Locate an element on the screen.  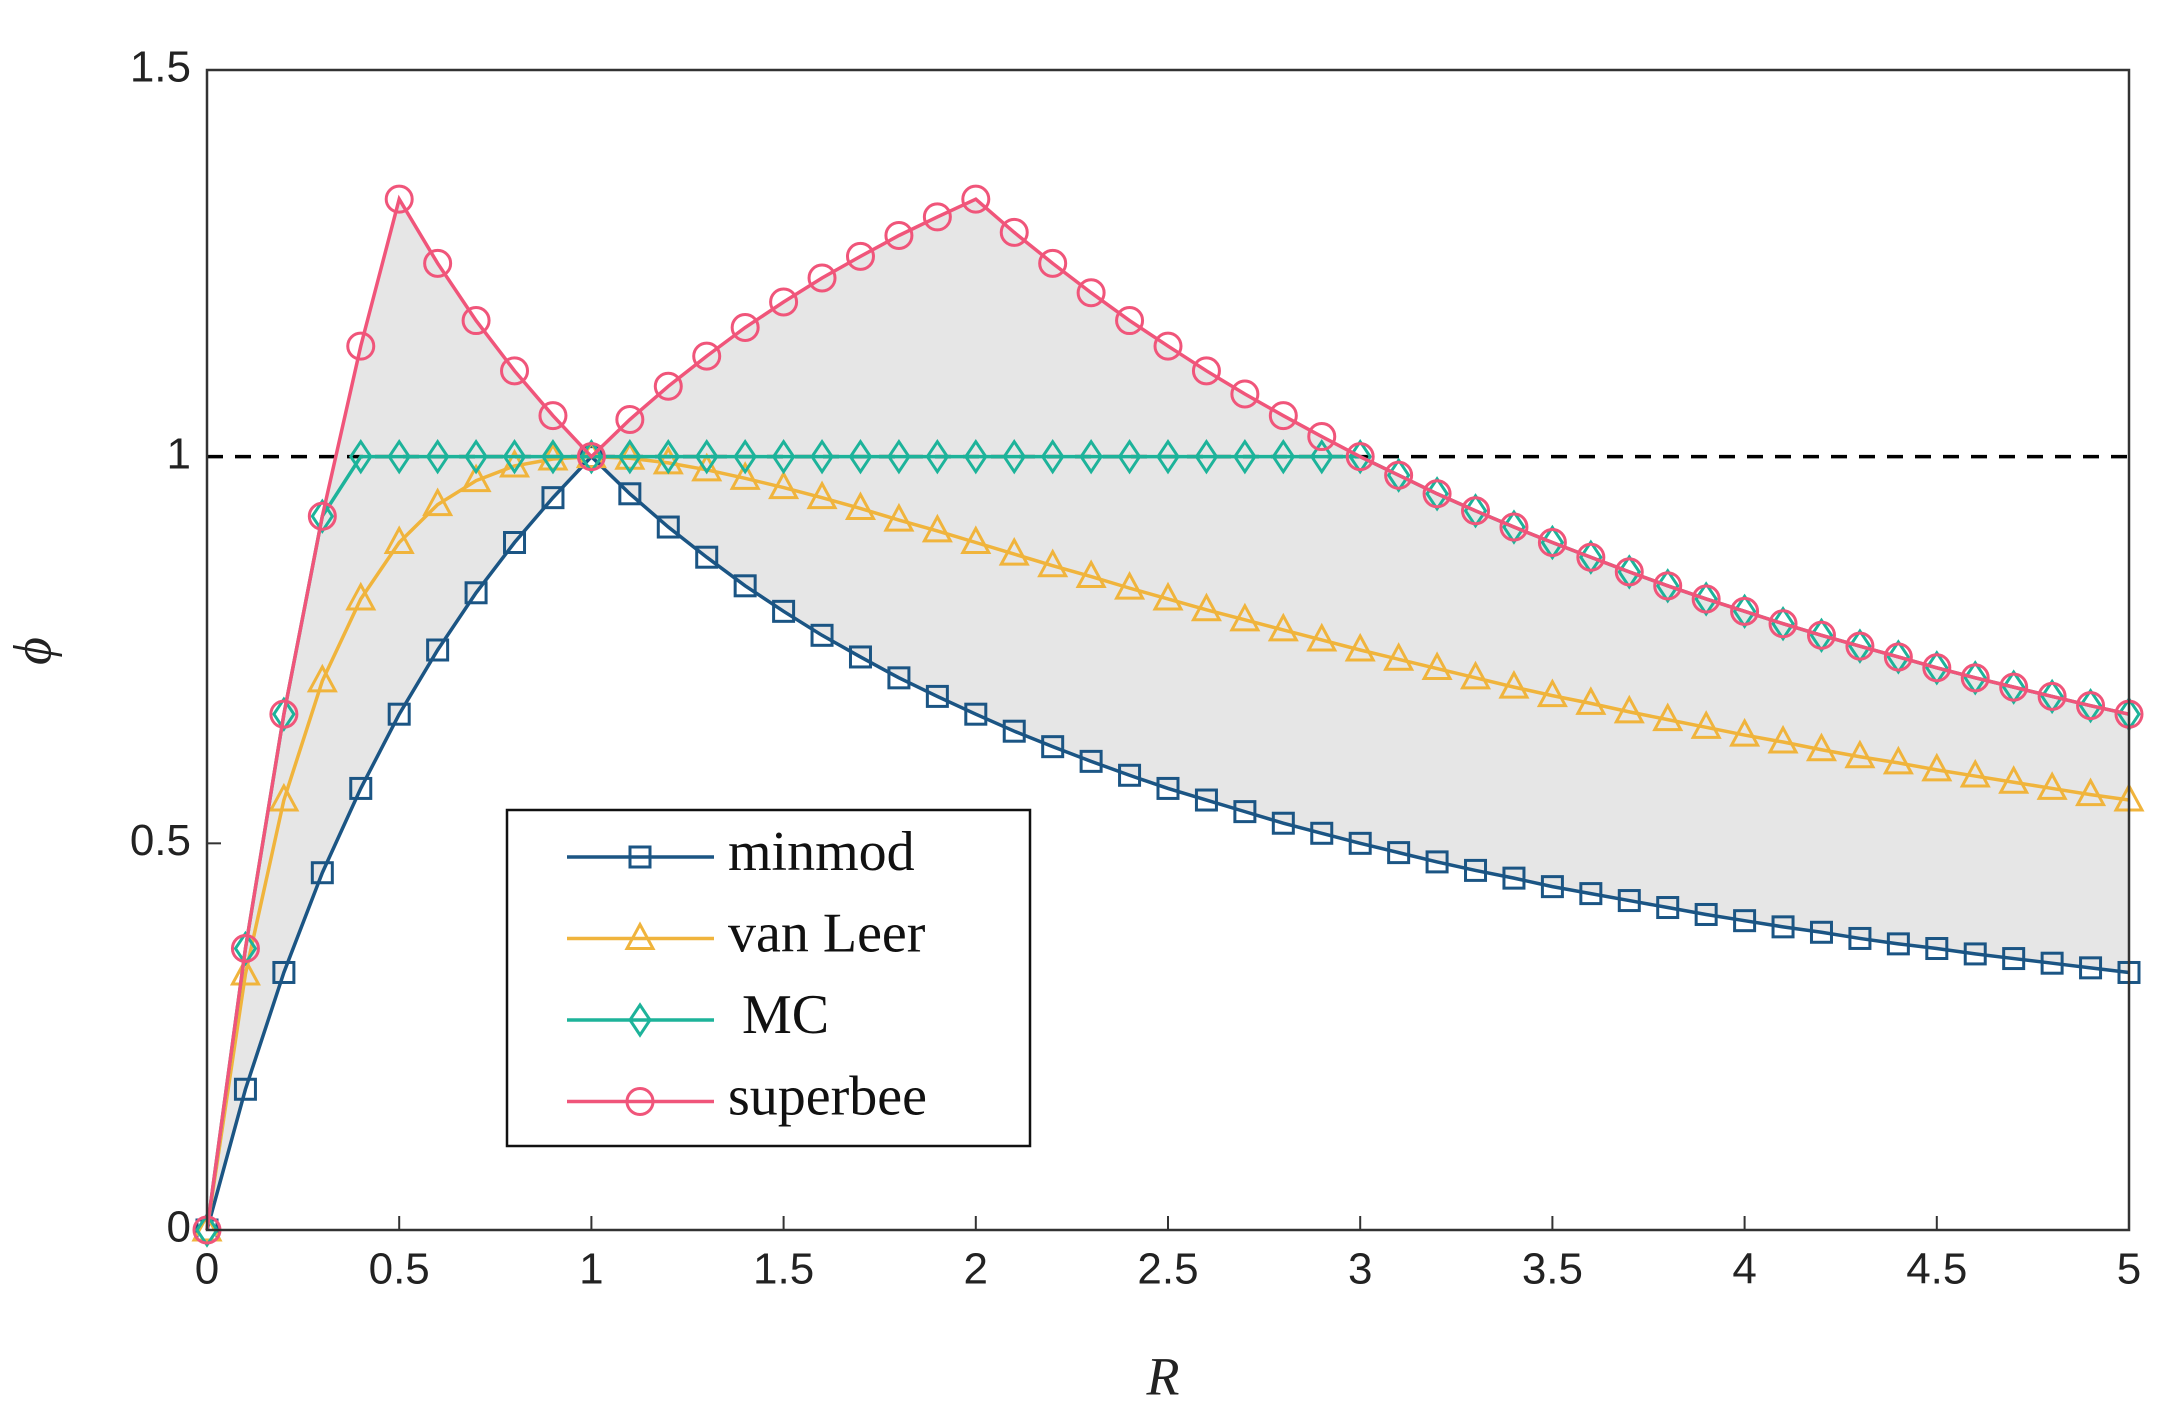
x-tick-label: 1.5 is located at coordinates (783, 1269).